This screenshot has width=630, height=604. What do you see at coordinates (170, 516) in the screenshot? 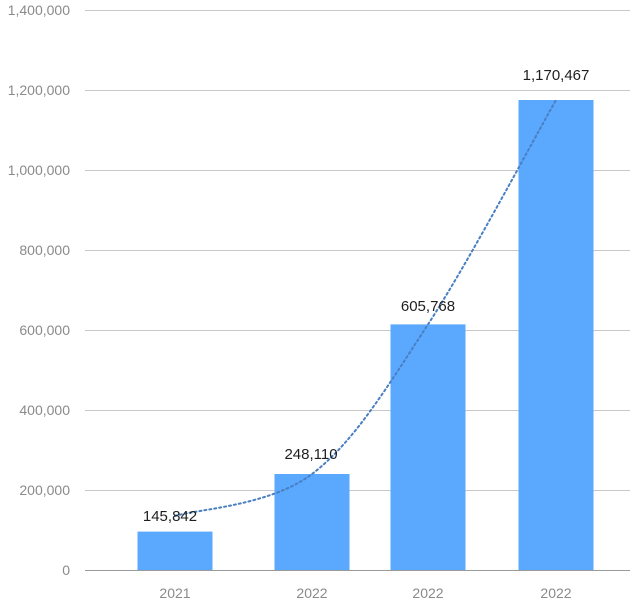
I see `data-label: 145,842` at bounding box center [170, 516].